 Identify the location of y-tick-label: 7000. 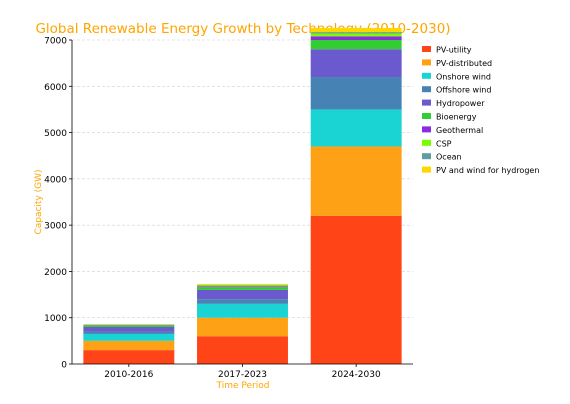
(55, 42).